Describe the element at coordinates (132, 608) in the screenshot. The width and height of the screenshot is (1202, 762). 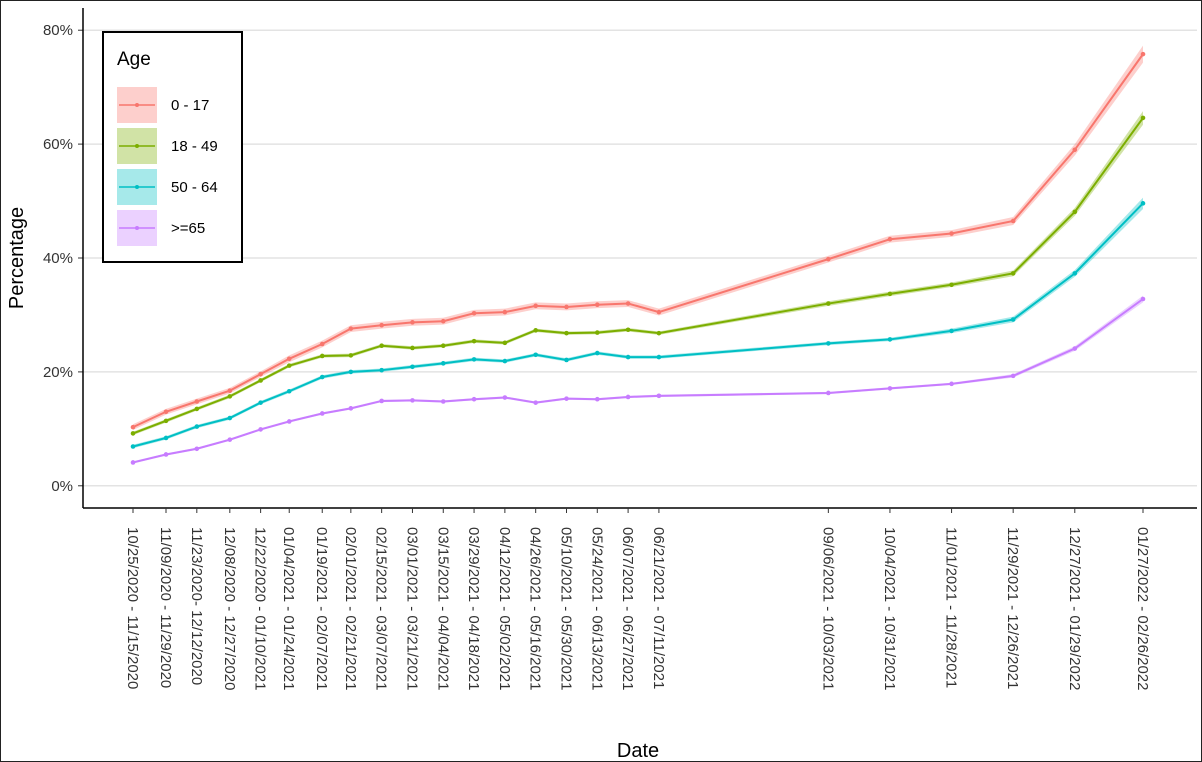
I see `x-tick-label: 10/25/2020 - 11/15/2020` at that location.